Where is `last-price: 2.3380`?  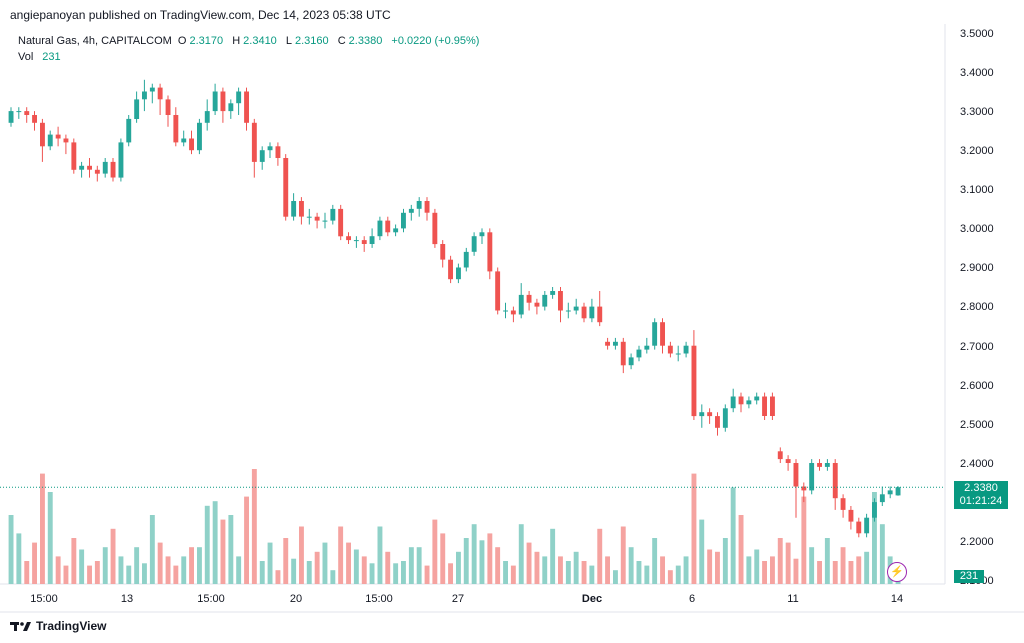
last-price: 2.3380 is located at coordinates (981, 488).